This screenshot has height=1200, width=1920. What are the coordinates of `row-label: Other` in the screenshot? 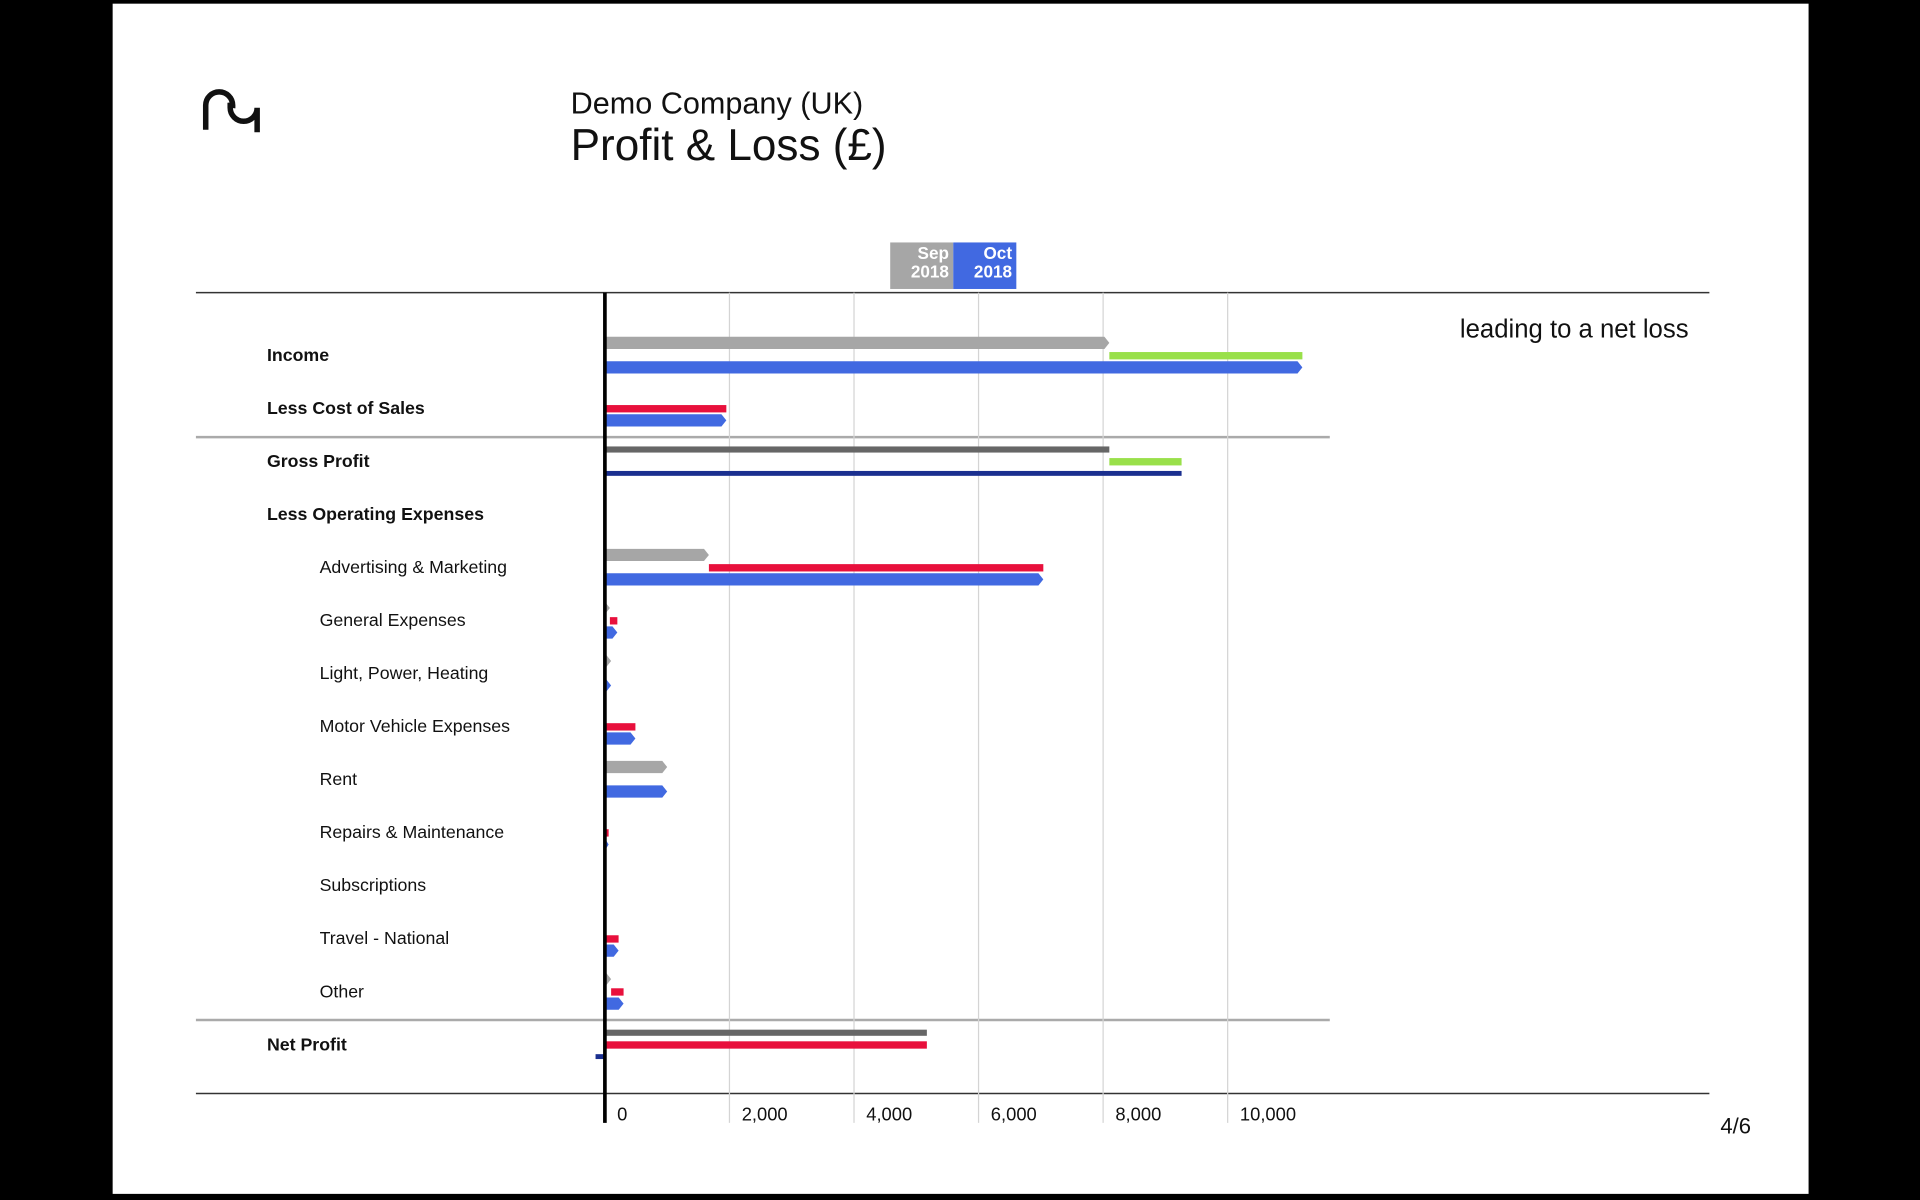 It's located at (342, 991).